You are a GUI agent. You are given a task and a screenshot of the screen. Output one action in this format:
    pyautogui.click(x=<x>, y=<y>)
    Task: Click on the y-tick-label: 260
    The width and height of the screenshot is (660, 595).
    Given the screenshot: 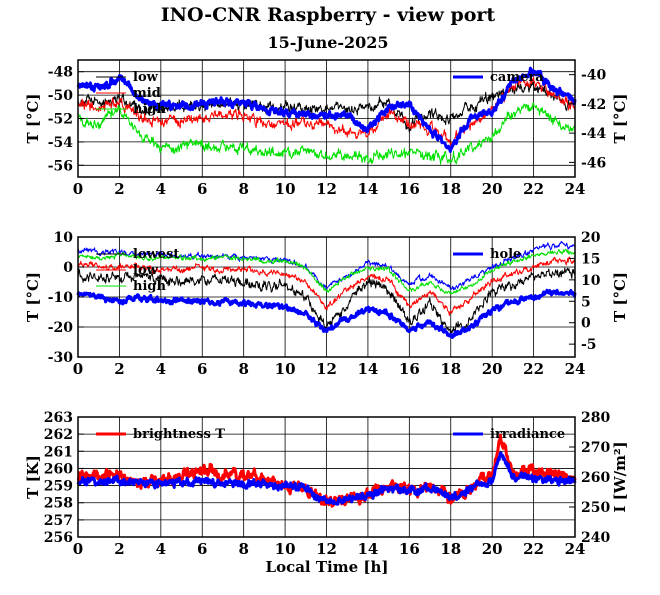 What is the action you would take?
    pyautogui.click(x=58, y=469)
    